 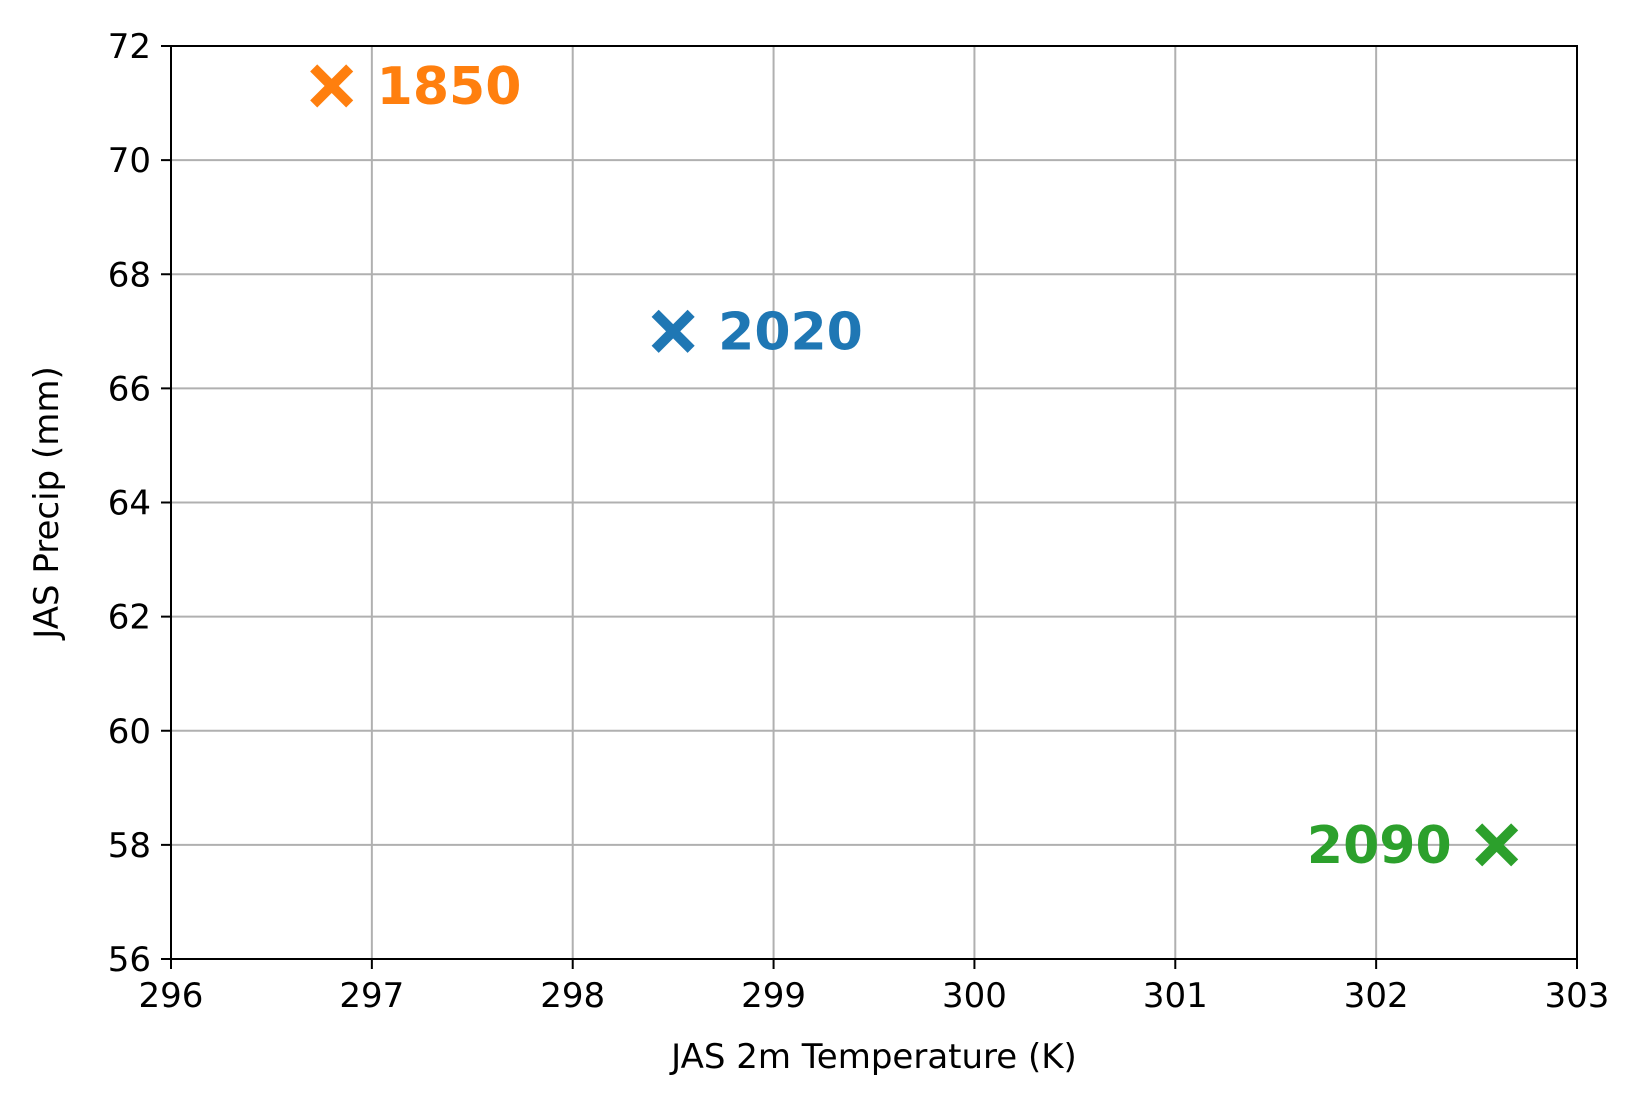 What do you see at coordinates (129, 846) in the screenshot?
I see `y-tick-label: 58` at bounding box center [129, 846].